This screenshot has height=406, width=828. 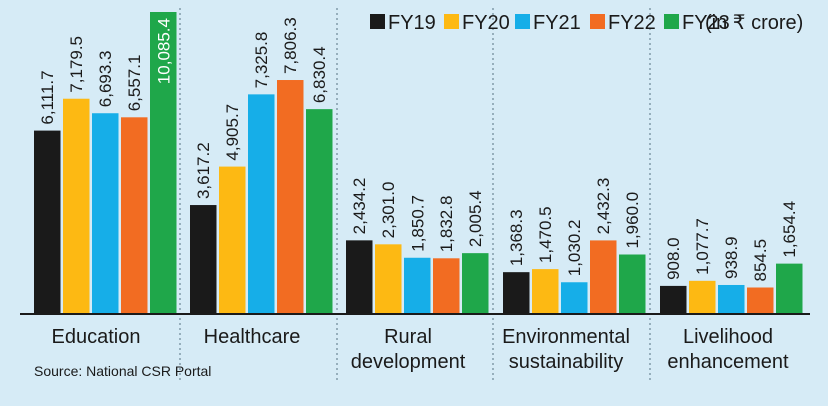 What do you see at coordinates (359, 206) in the screenshot?
I see `value-label-FY19-2: 2,434.2` at bounding box center [359, 206].